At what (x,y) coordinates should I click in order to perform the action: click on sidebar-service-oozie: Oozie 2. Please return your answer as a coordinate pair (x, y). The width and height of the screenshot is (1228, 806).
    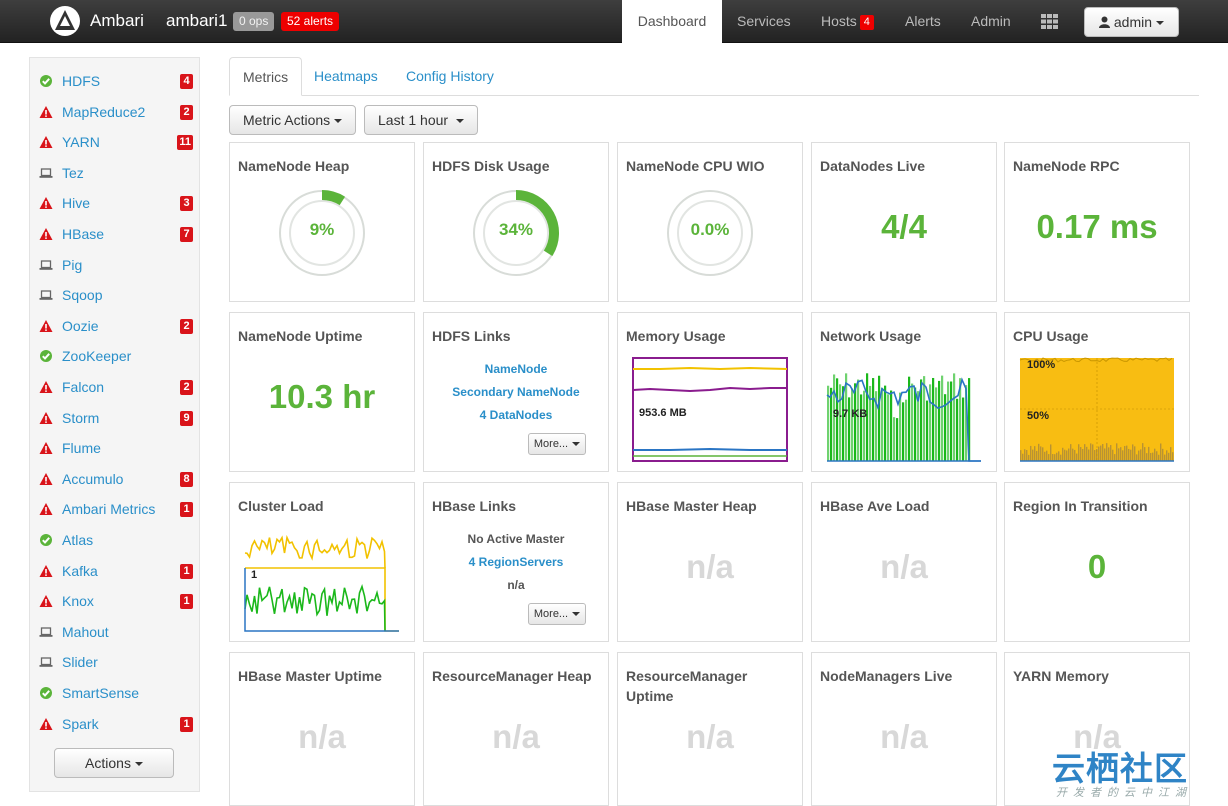
    Looking at the image, I should click on (114, 326).